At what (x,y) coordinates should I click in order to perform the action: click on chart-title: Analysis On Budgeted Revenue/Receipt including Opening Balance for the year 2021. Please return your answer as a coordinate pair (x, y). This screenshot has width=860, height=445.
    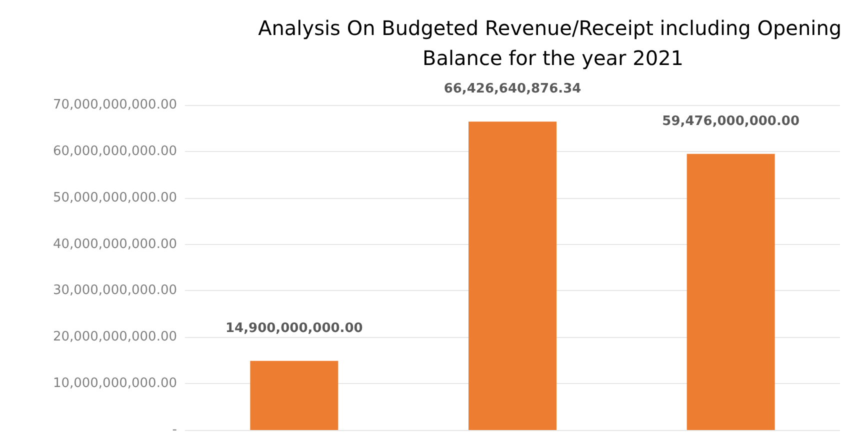
    Looking at the image, I should click on (553, 43).